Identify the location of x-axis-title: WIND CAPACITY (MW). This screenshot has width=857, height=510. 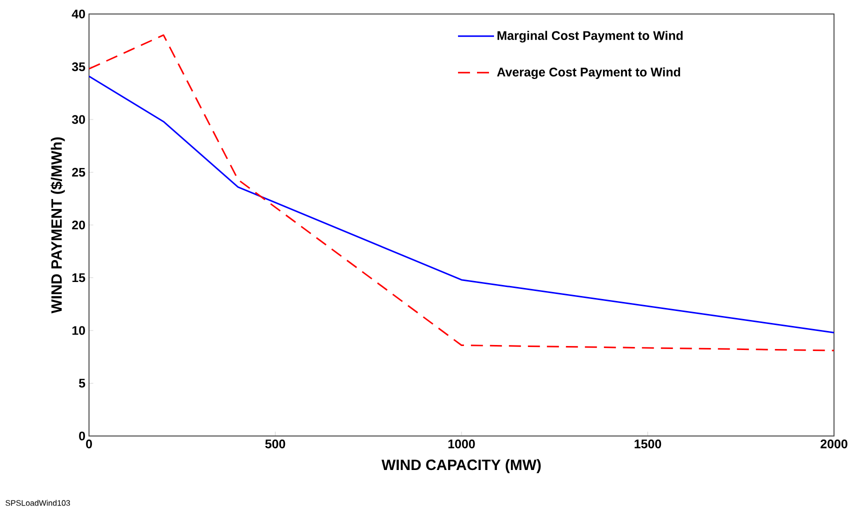
(461, 466).